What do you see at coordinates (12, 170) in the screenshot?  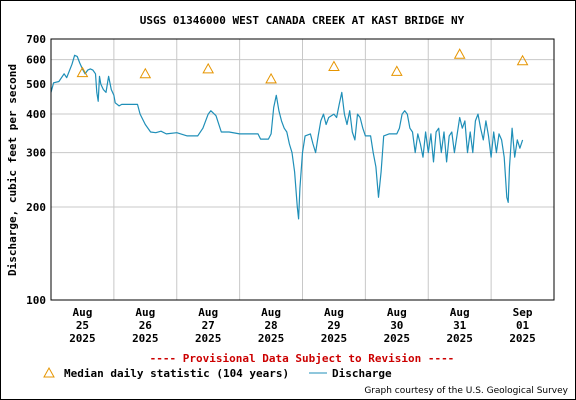 I see `y-axis-label: Discharge, cubic feet per second` at bounding box center [12, 170].